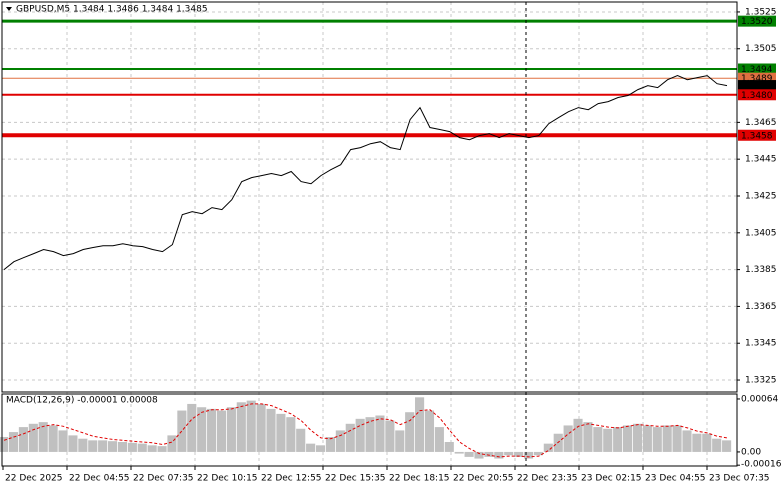 This screenshot has height=489, width=781. What do you see at coordinates (761, 49) in the screenshot?
I see `y-tick-label: 1.3505` at bounding box center [761, 49].